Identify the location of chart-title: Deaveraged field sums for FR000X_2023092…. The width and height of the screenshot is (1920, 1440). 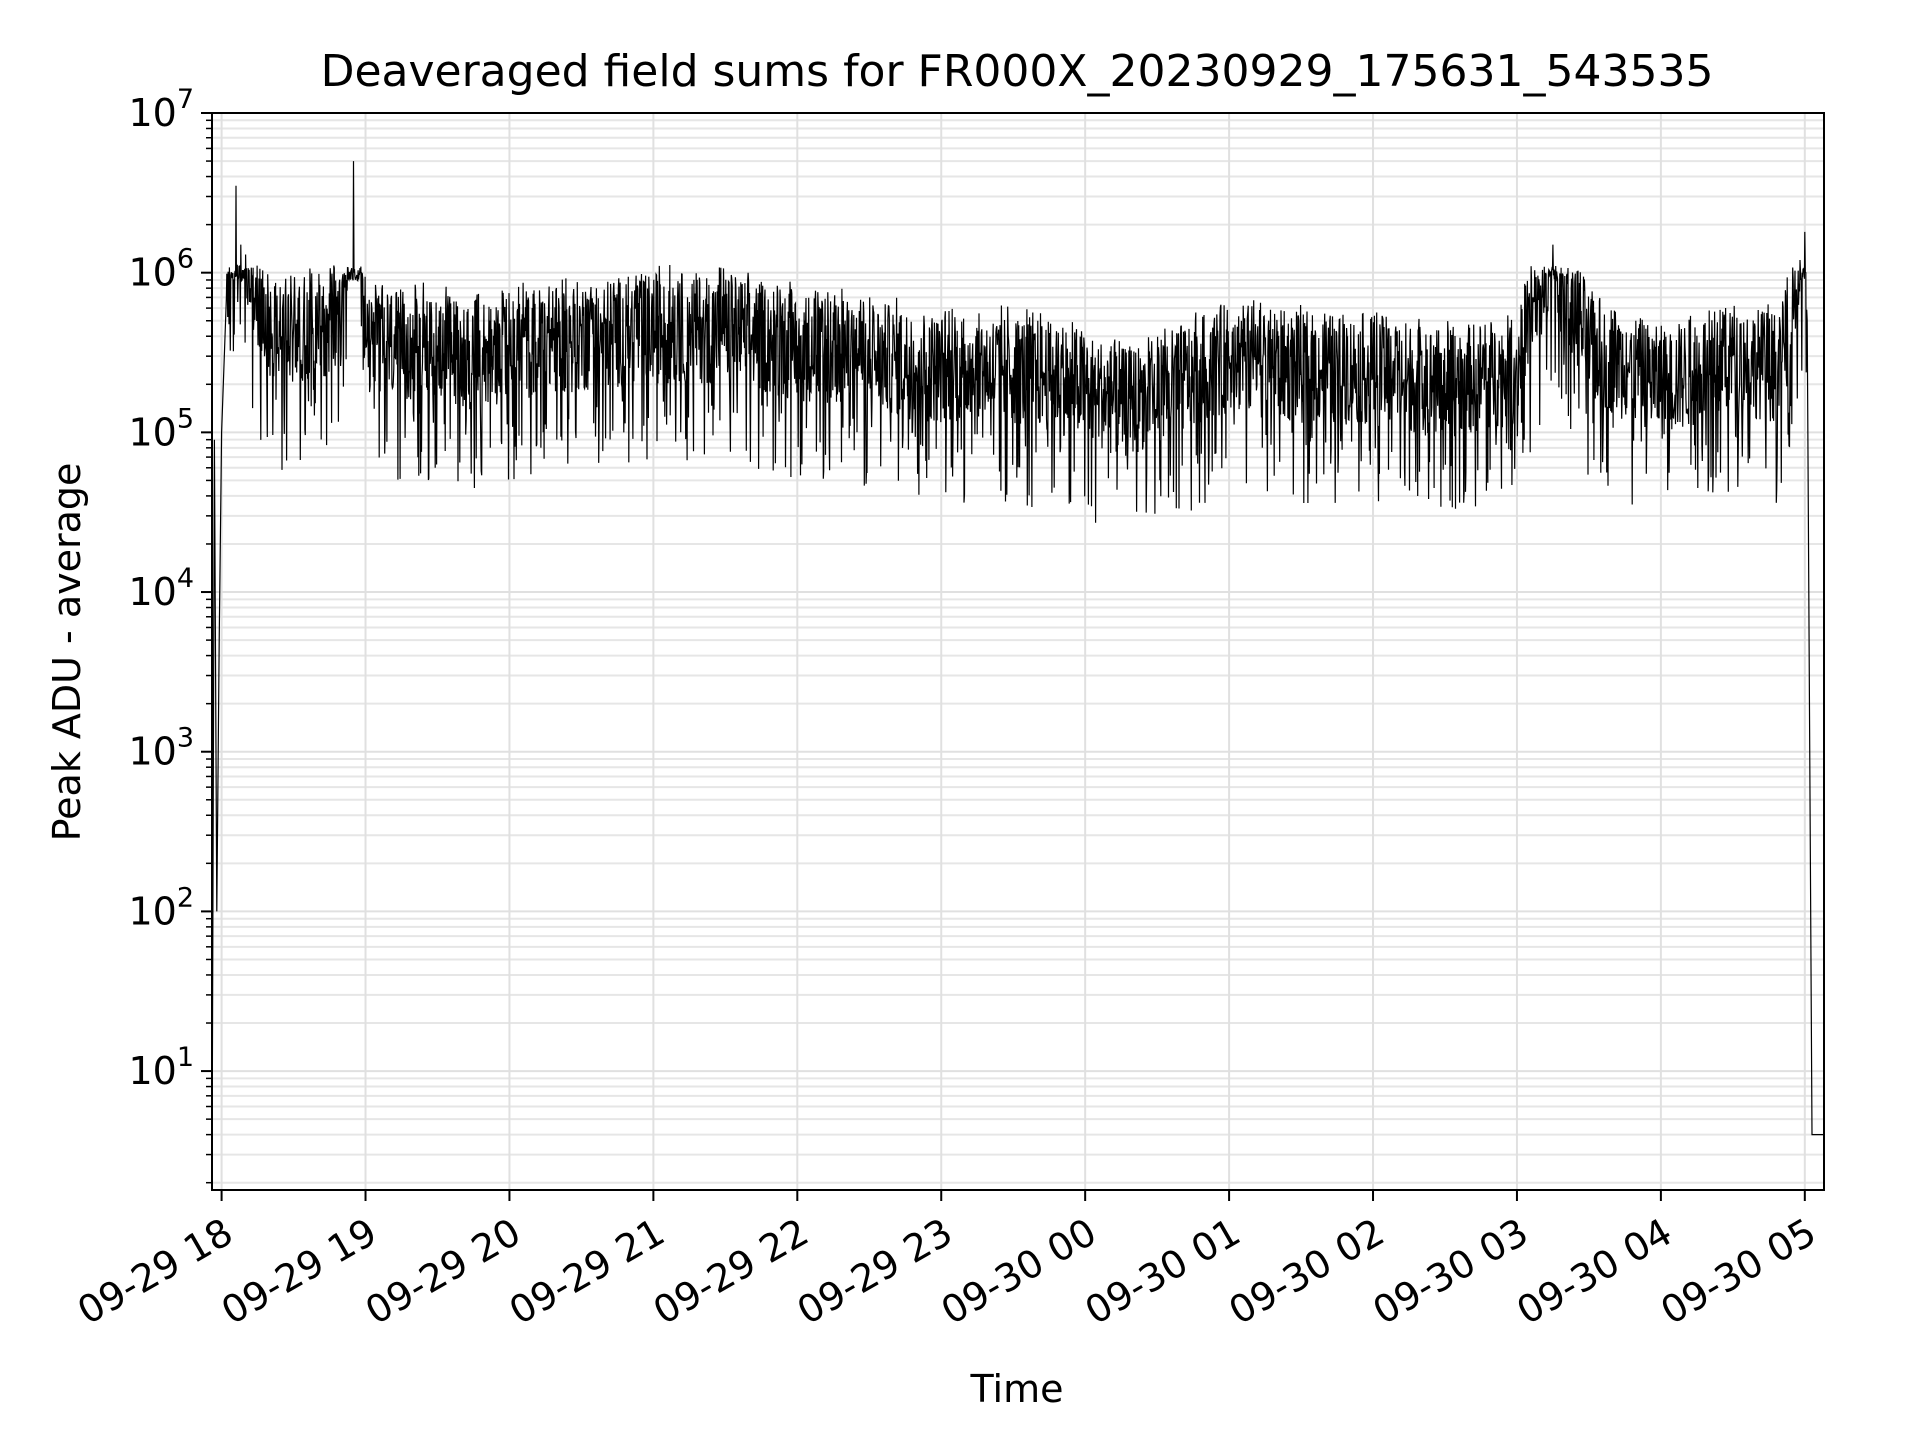
(1017, 71).